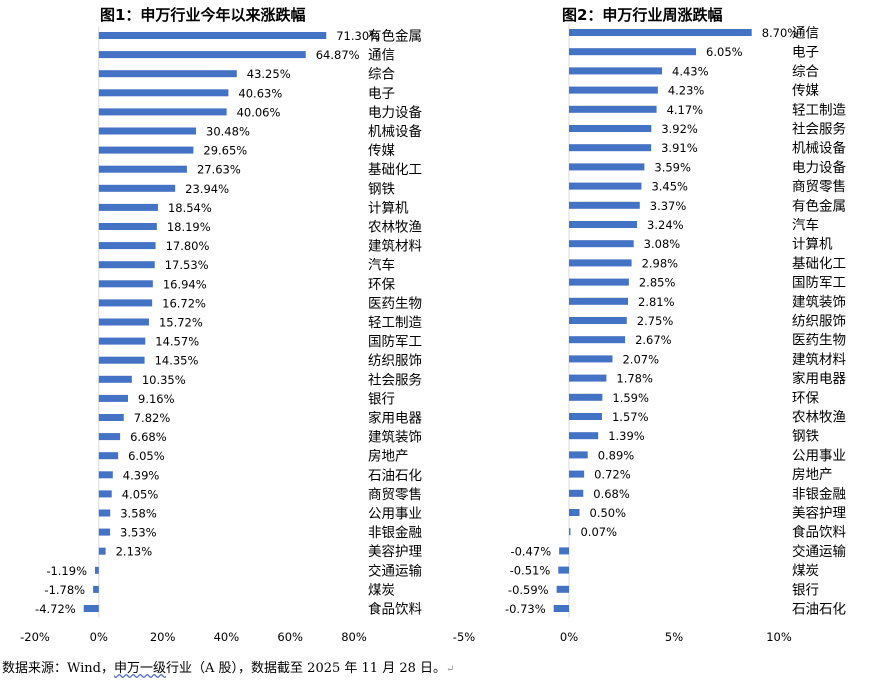  I want to click on chart1-value-label: 18.54%, so click(190, 208).